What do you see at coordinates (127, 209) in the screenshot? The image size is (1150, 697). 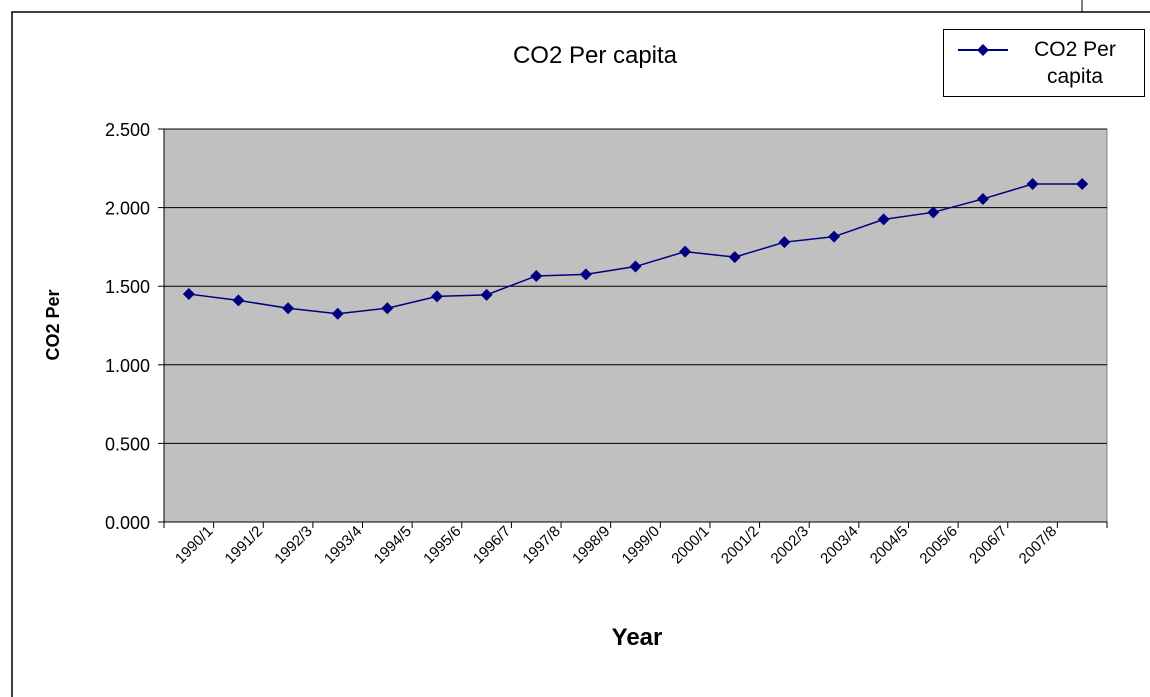 I see `y-tick-label: 2.000` at bounding box center [127, 209].